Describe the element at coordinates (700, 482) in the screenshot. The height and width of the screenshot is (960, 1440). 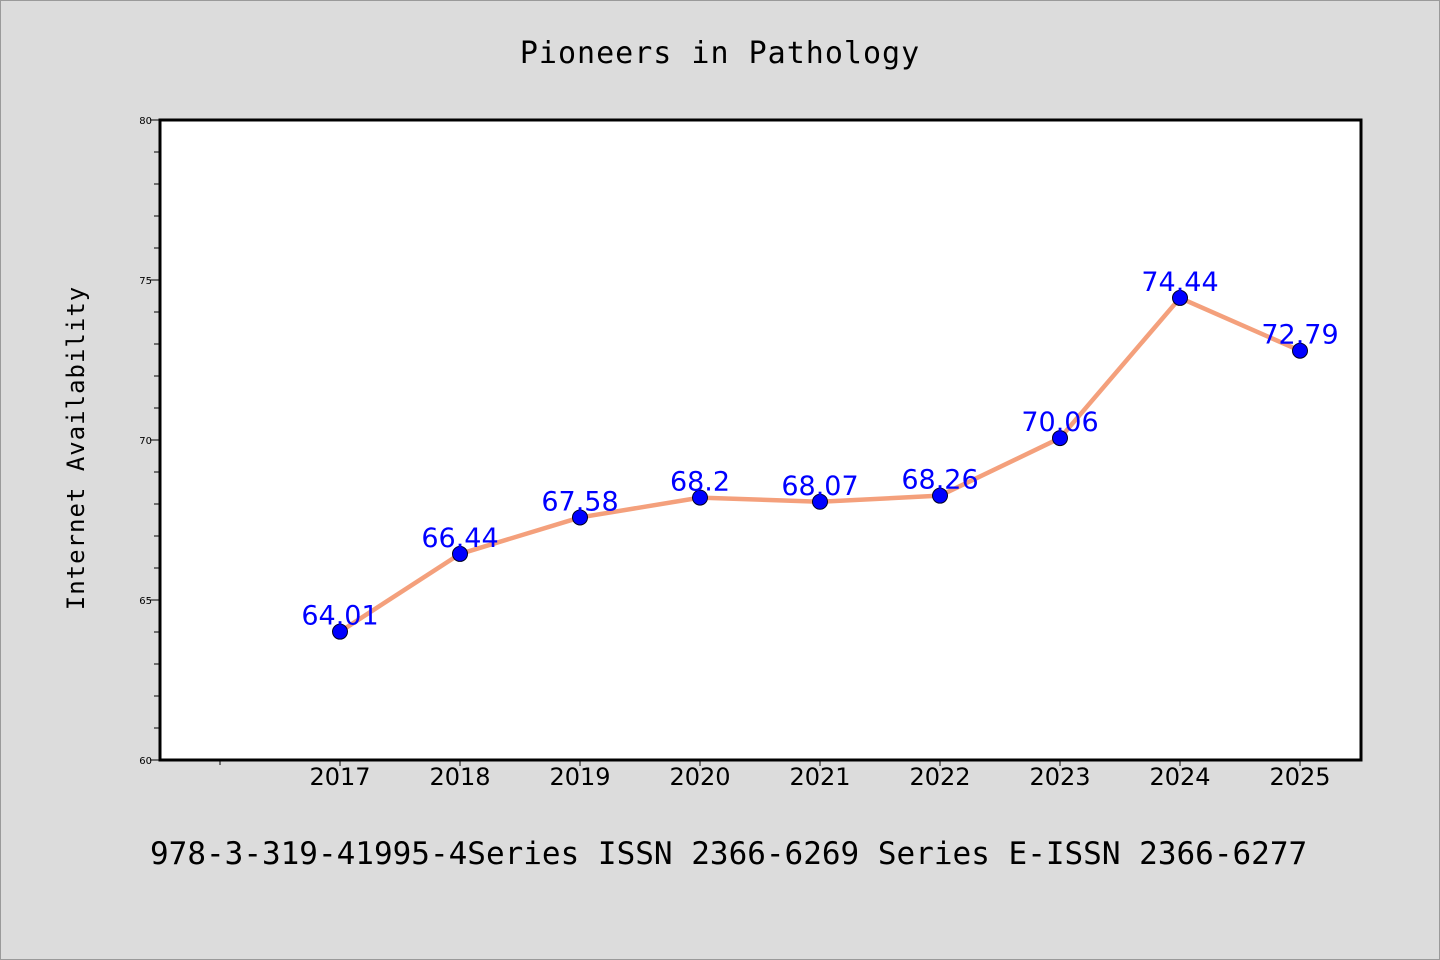
I see `data-label: 68.2` at that location.